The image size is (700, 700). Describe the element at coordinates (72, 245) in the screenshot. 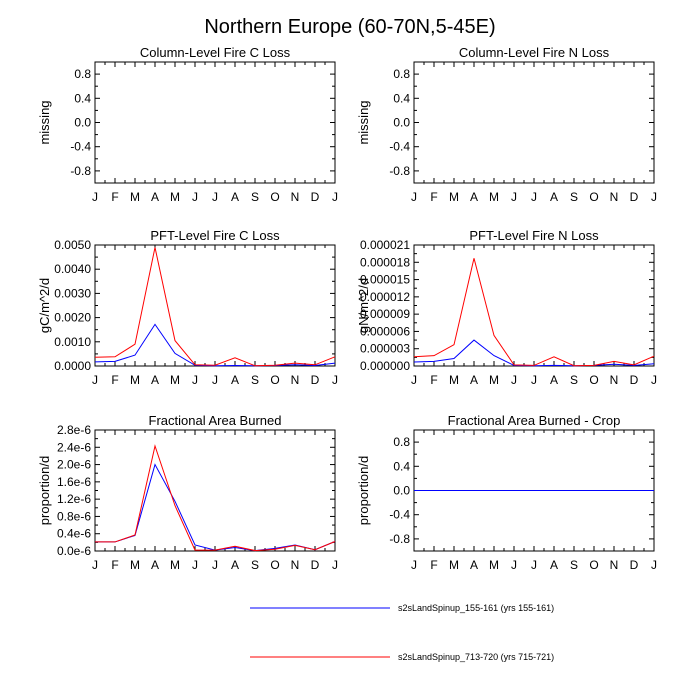

I see `y-tick-label: 0.0050` at that location.